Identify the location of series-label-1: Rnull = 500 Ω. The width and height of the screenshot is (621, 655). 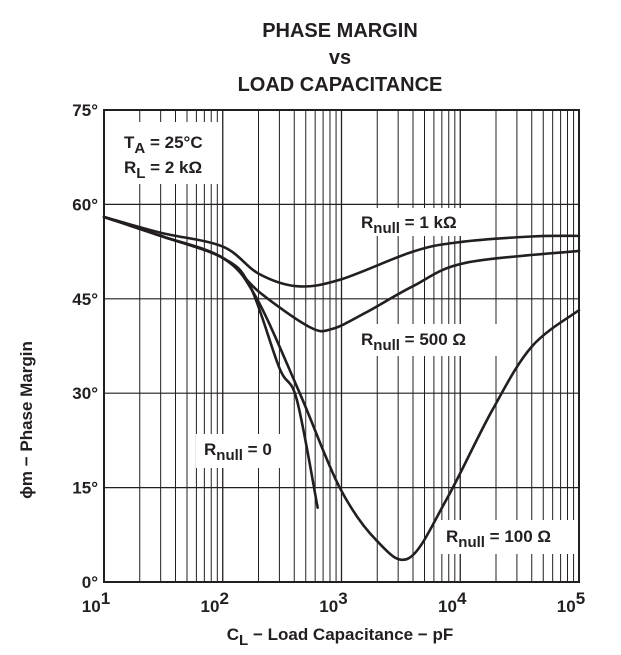
(413, 342).